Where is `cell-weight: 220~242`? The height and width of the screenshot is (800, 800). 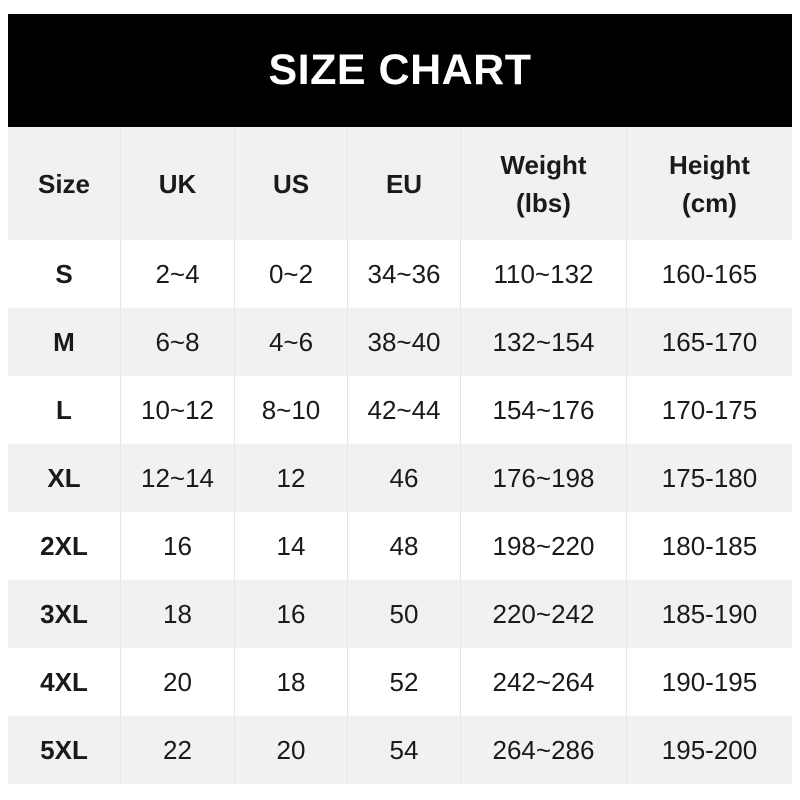 cell-weight: 220~242 is located at coordinates (544, 614).